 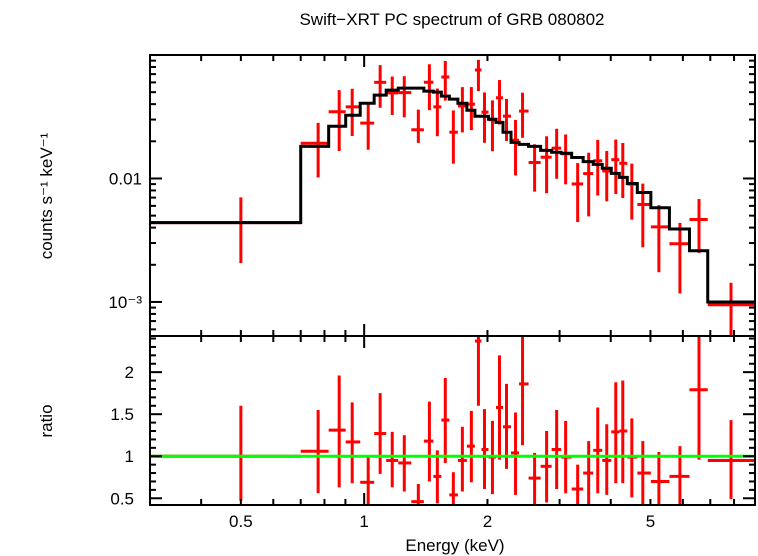 I want to click on x-tick-label: 2, so click(x=487, y=521).